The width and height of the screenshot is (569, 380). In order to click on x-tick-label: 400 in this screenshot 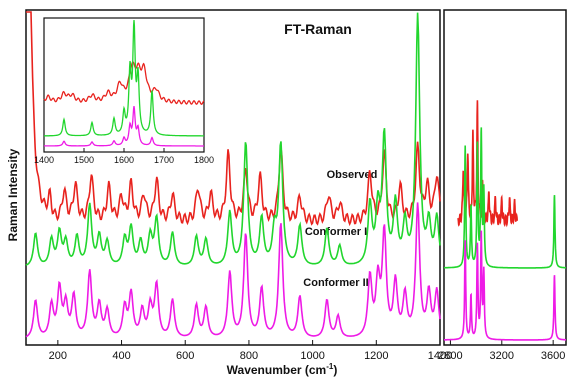, I will do `click(121, 356)`.